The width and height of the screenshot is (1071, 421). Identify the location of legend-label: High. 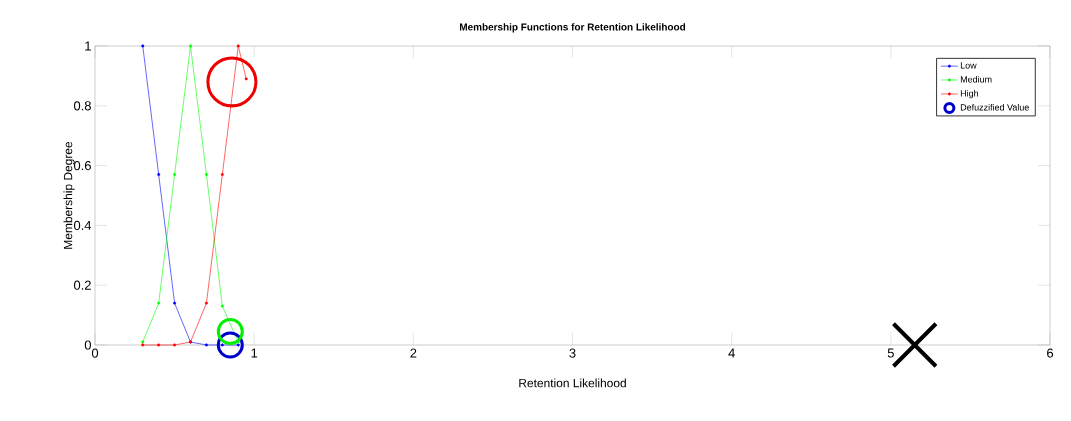
(969, 94).